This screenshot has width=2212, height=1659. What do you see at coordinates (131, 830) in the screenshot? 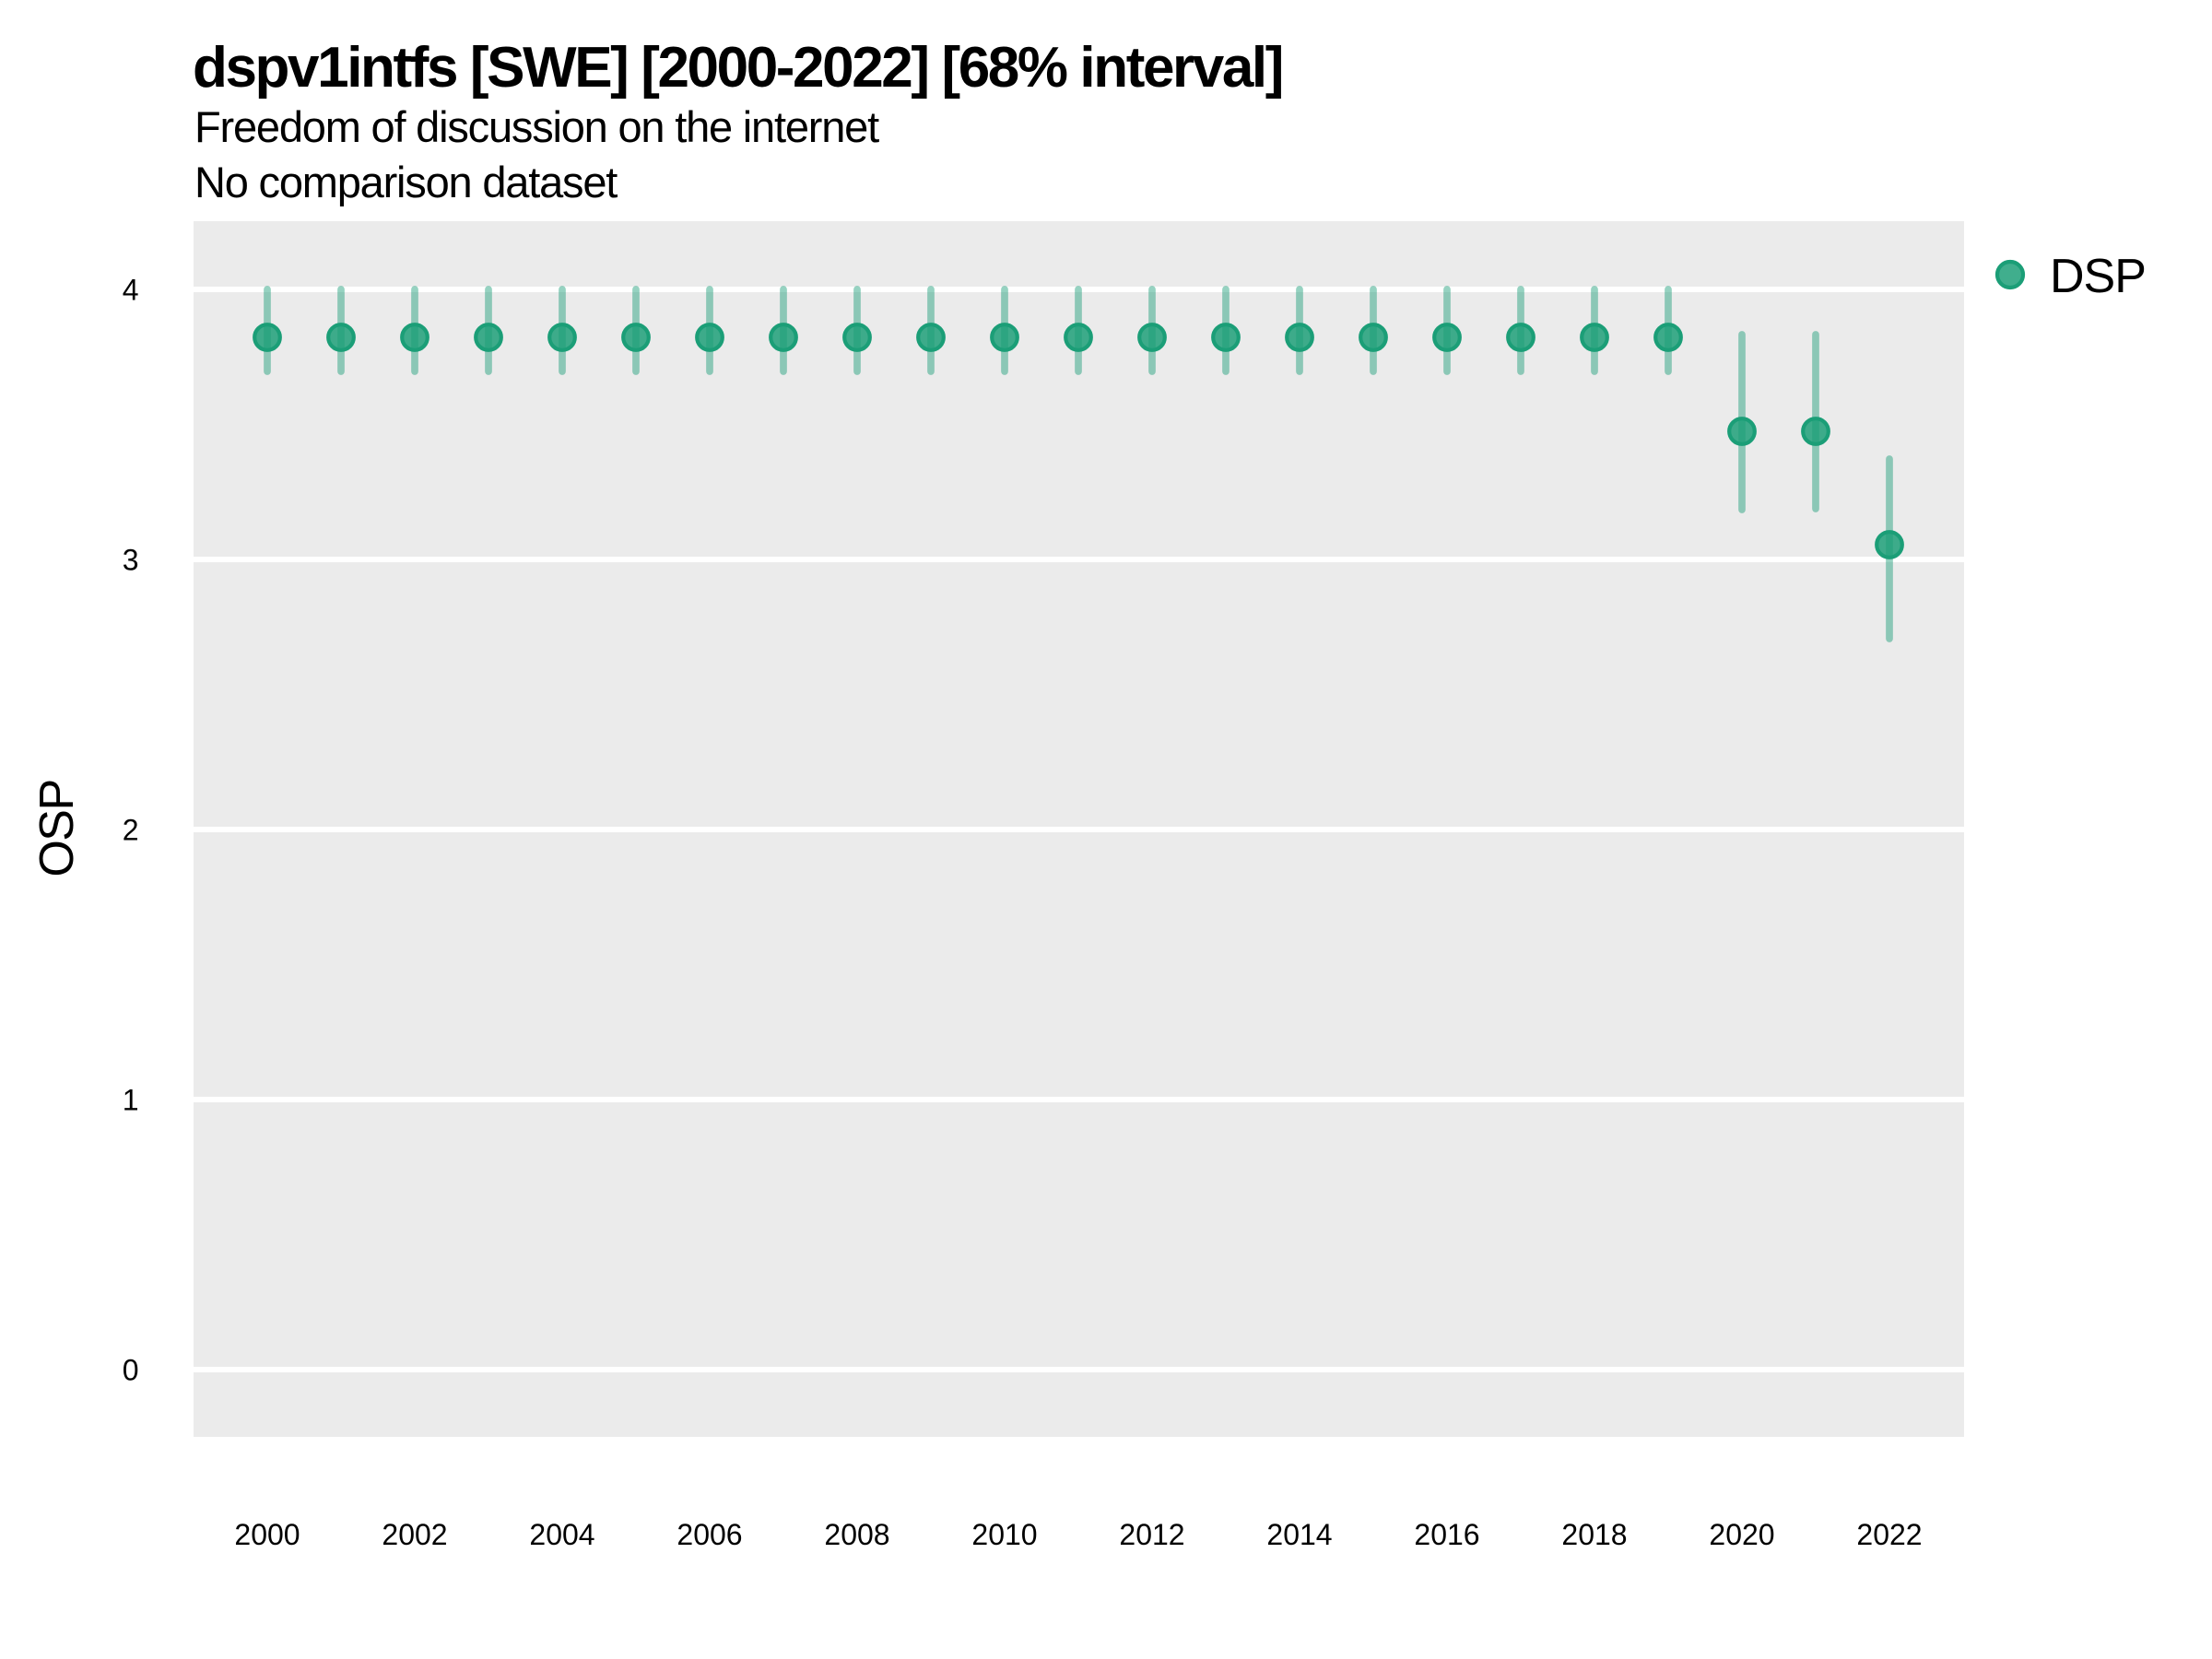
I see `svg-text: 2` at bounding box center [131, 830].